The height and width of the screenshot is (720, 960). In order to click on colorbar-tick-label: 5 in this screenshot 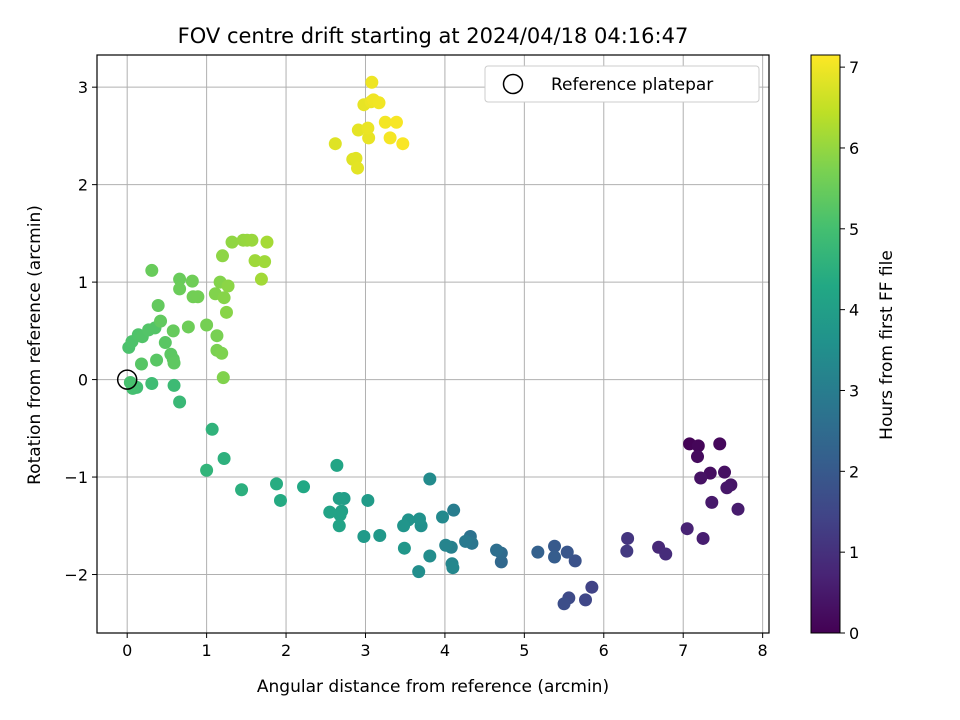, I will do `click(854, 229)`.